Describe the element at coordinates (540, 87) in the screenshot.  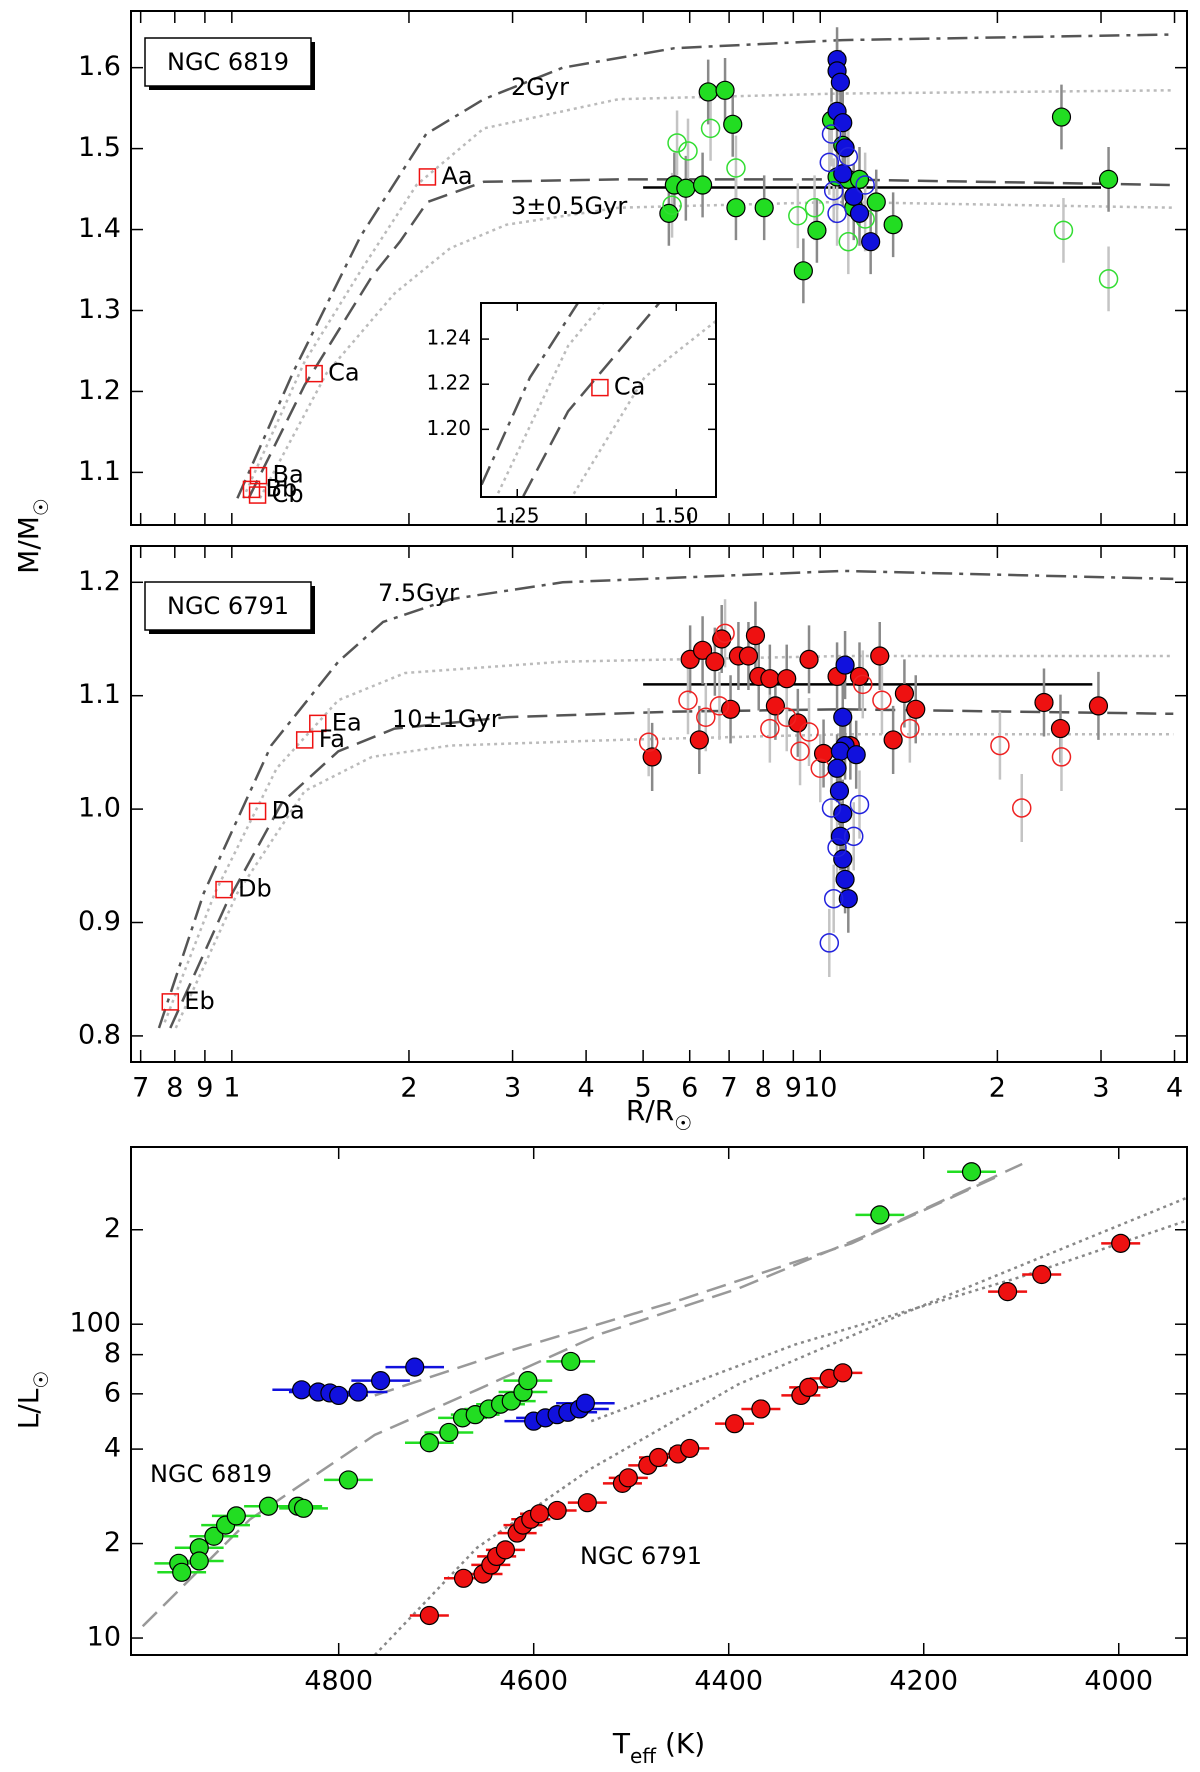
I see `annotation: 2Gyr` at that location.